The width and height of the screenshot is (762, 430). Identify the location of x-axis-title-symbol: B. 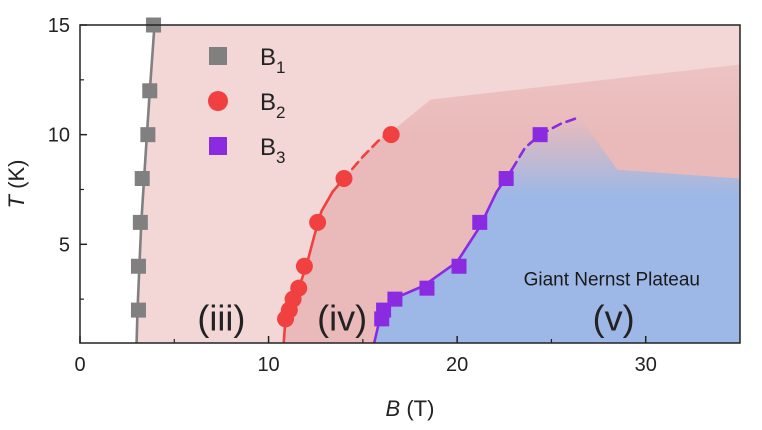
(393, 408).